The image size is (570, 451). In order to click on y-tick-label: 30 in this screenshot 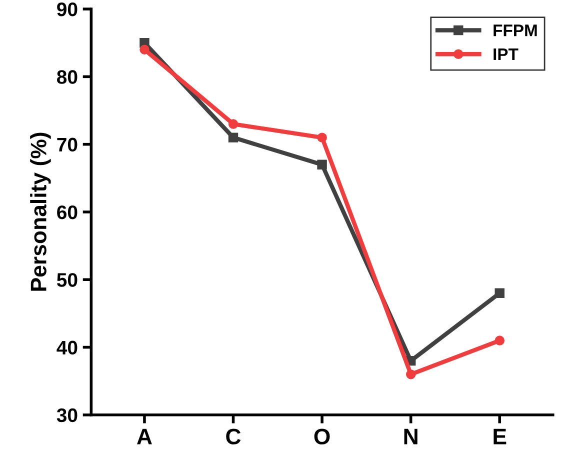, I will do `click(67, 415)`.